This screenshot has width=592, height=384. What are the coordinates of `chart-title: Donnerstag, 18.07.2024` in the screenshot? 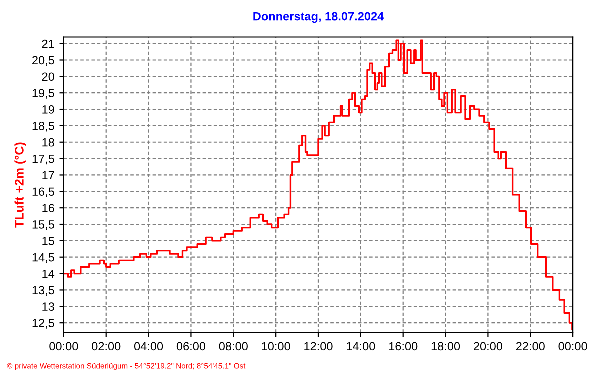 It's located at (319, 18).